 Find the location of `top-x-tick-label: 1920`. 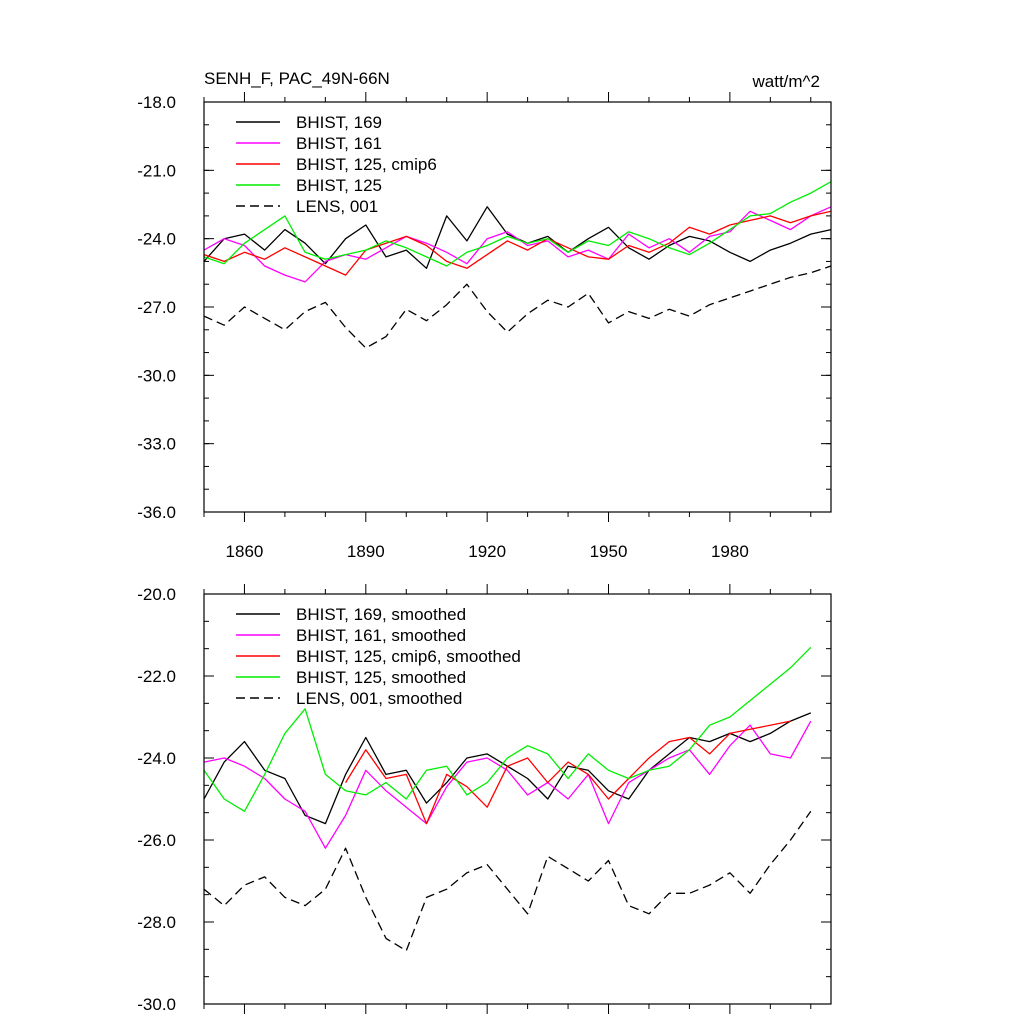

top-x-tick-label: 1920 is located at coordinates (487, 551).